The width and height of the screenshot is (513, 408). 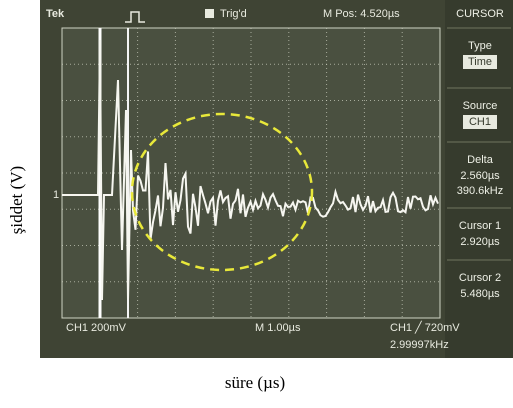 I want to click on menu-title: CURSOR, so click(x=480, y=14).